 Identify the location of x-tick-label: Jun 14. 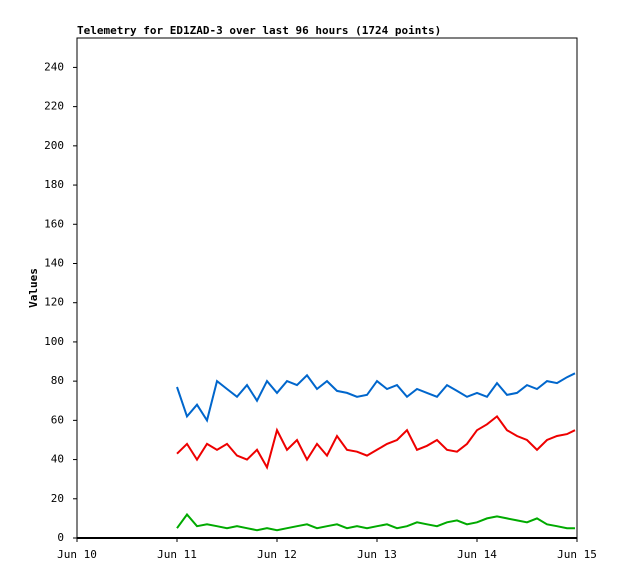
(477, 554).